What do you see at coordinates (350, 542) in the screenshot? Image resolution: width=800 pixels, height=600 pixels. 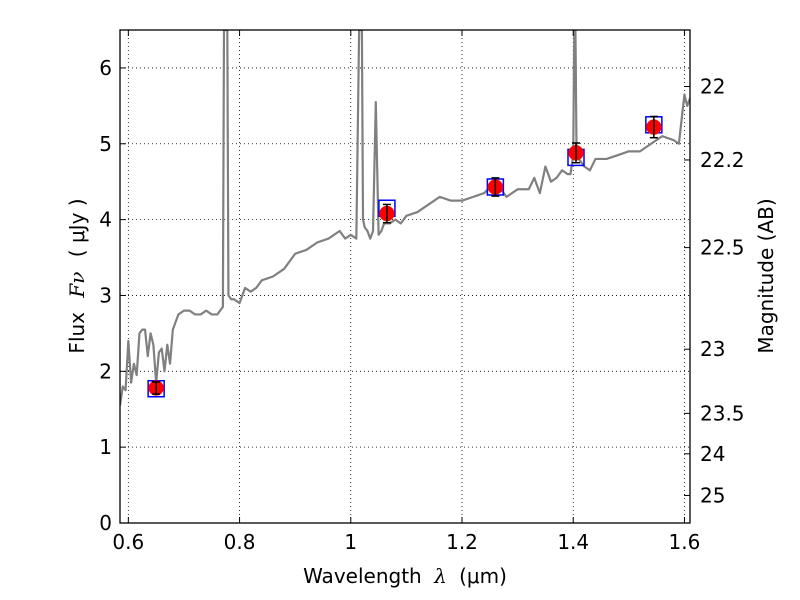 I see `x-tick-label: 1` at bounding box center [350, 542].